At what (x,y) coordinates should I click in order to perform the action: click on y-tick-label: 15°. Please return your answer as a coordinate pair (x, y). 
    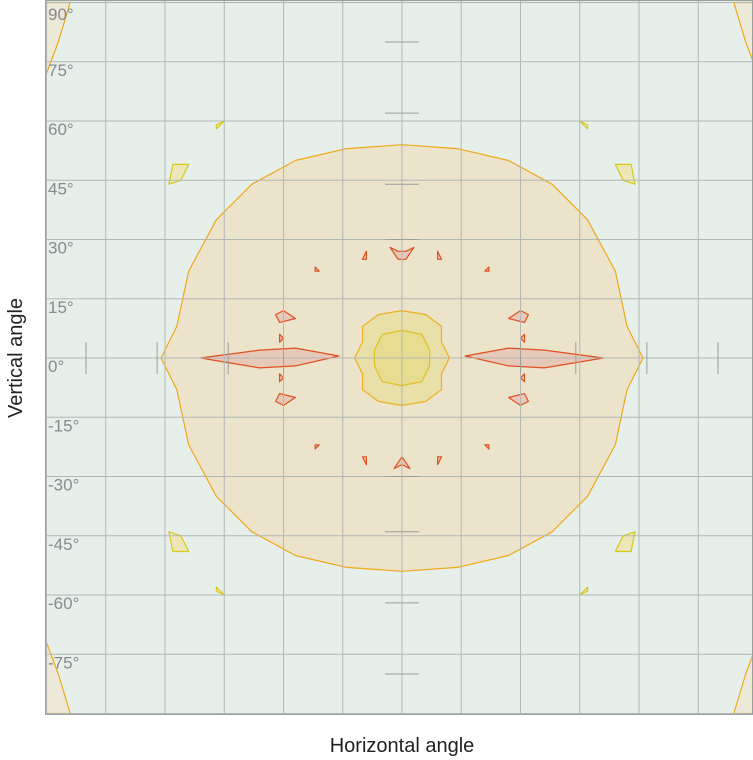
    Looking at the image, I should click on (61, 307).